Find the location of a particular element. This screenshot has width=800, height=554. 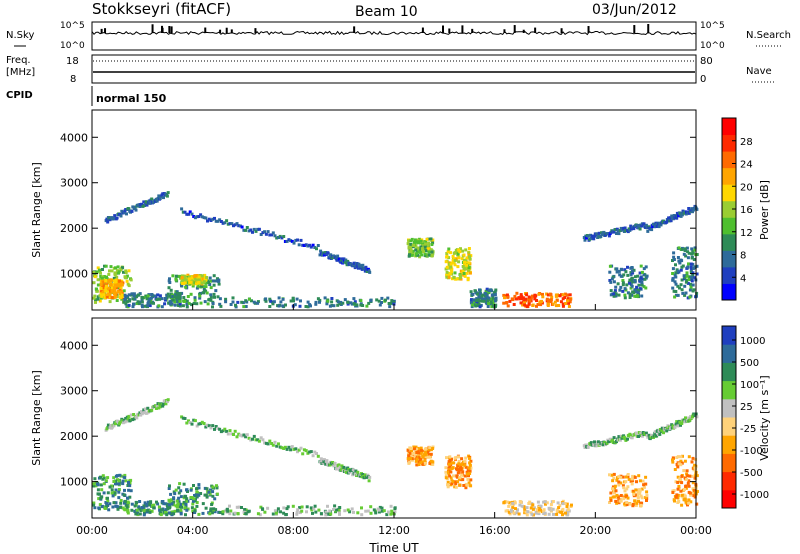

noise-panel-frame is located at coordinates (394, 36).